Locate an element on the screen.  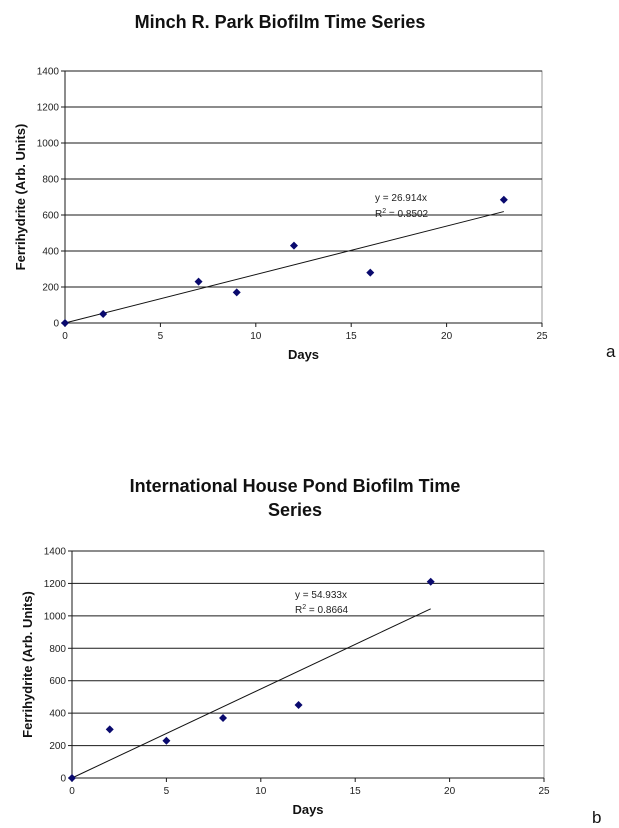
chart-a-y-tick-label: 1000 is located at coordinates (48, 144).